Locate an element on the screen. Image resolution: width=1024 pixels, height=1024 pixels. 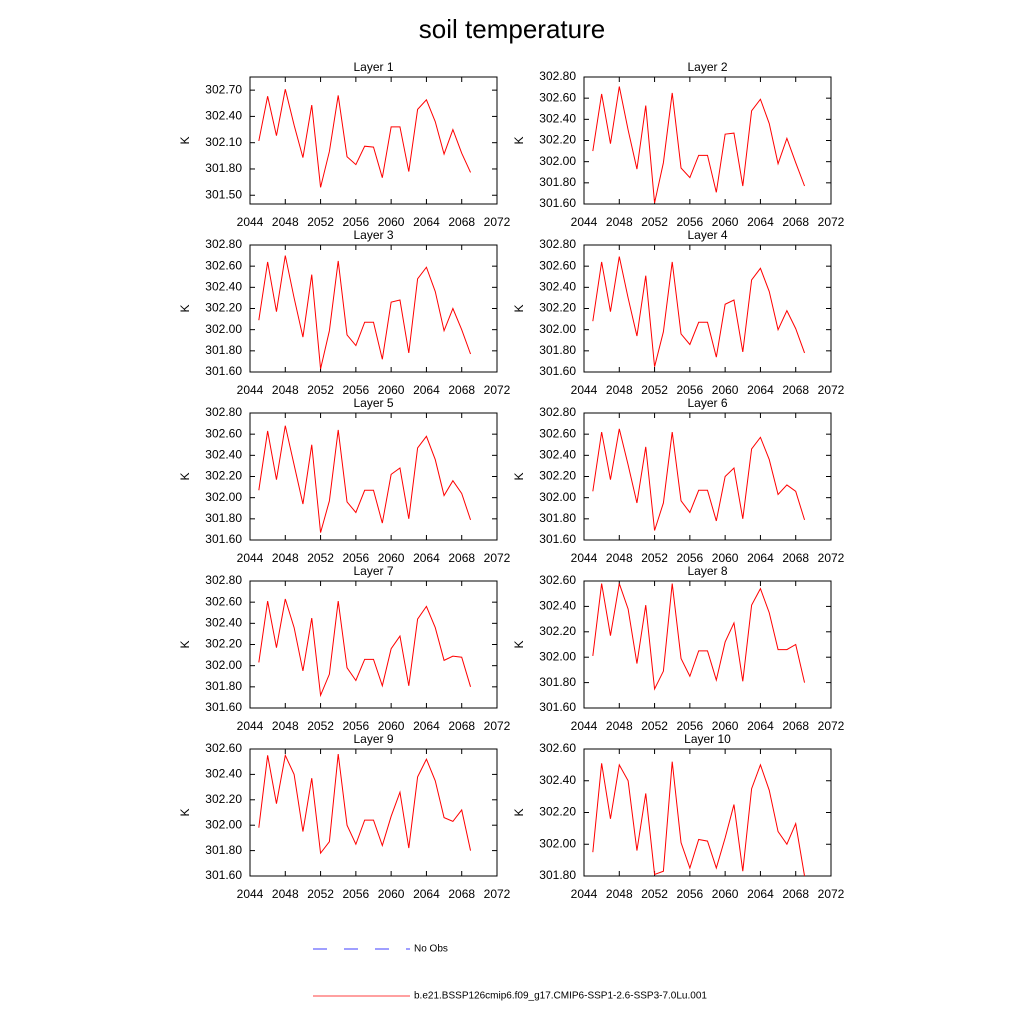
panel-title: Layer 8 is located at coordinates (707, 571).